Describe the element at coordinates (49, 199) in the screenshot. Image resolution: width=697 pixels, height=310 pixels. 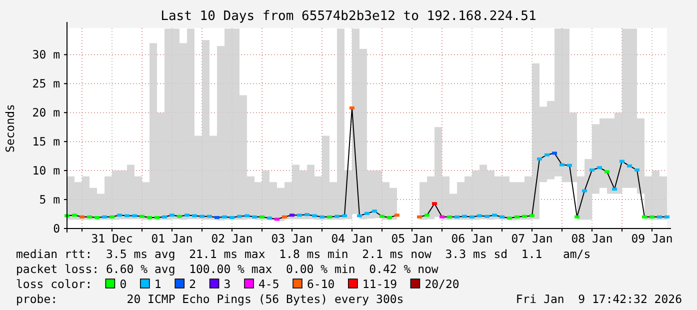
I see `y-tick-label: 5 m` at that location.